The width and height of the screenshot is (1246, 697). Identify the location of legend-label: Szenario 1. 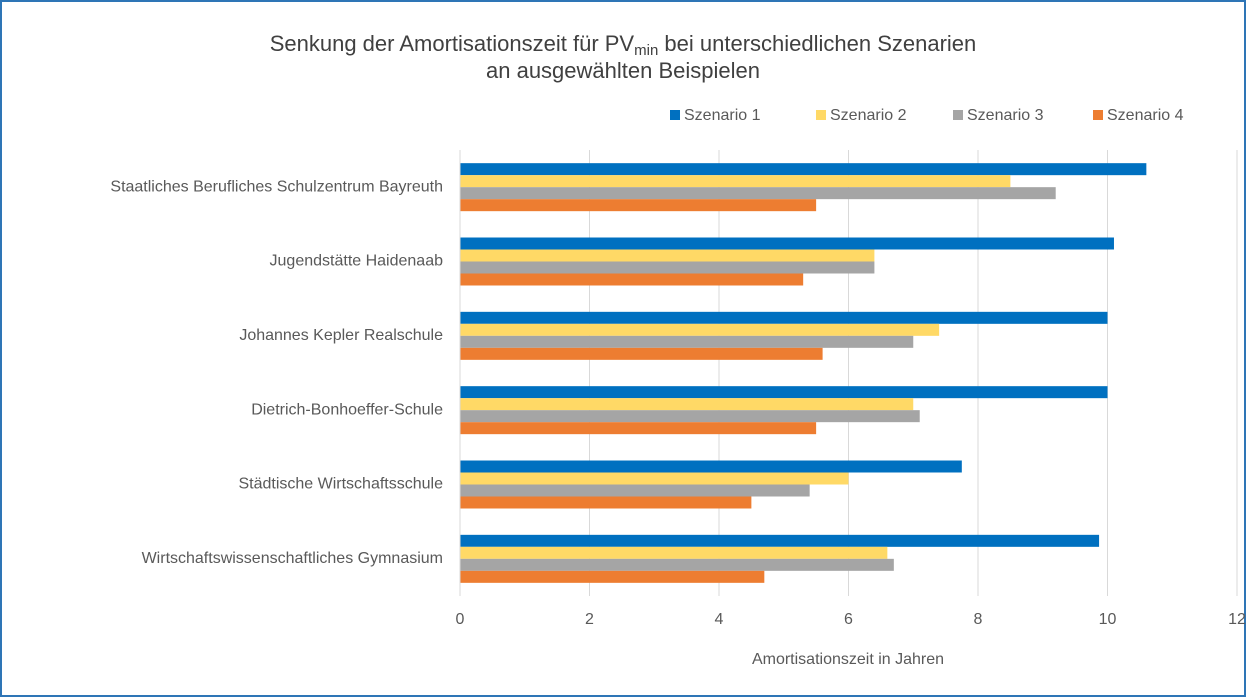
(722, 115).